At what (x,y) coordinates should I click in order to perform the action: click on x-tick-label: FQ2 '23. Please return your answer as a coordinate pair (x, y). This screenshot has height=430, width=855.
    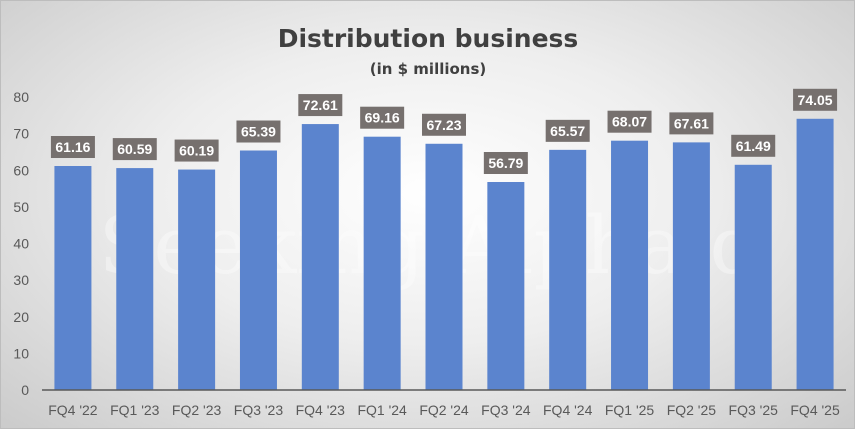
    Looking at the image, I should click on (197, 410).